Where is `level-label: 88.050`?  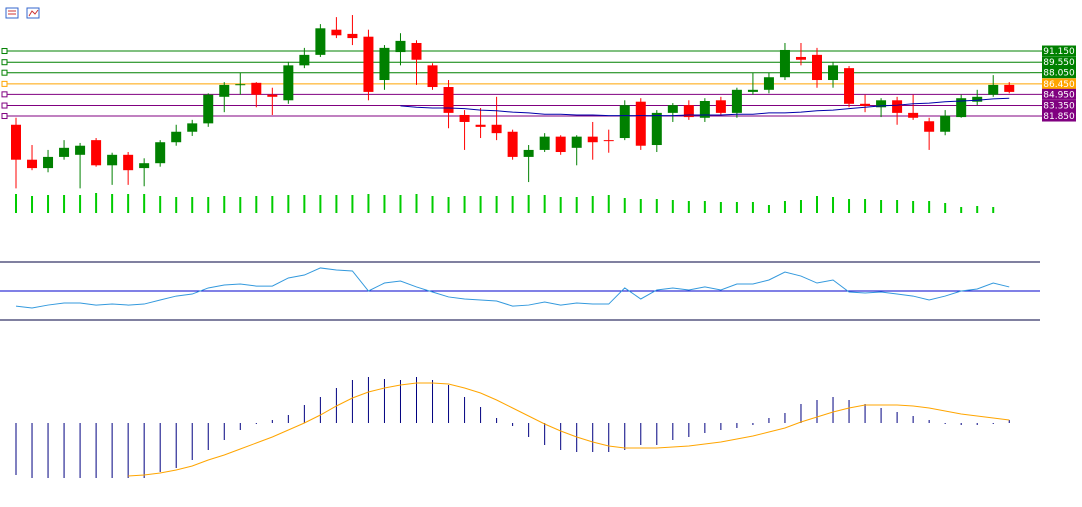
level-label: 88.050 is located at coordinates (1059, 74).